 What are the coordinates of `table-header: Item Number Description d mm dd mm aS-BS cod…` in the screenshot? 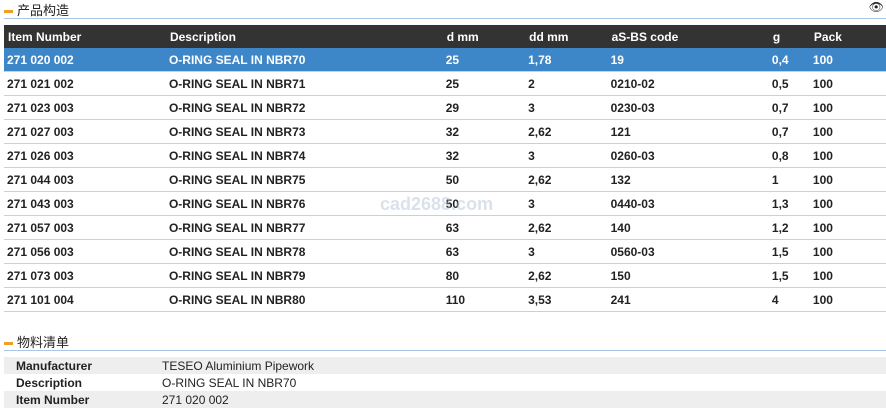 It's located at (445, 36).